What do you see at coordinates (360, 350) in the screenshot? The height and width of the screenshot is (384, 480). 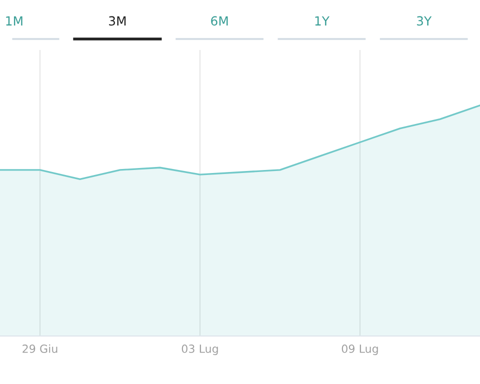 I see `x-tick-label: 09 Lug` at bounding box center [360, 350].